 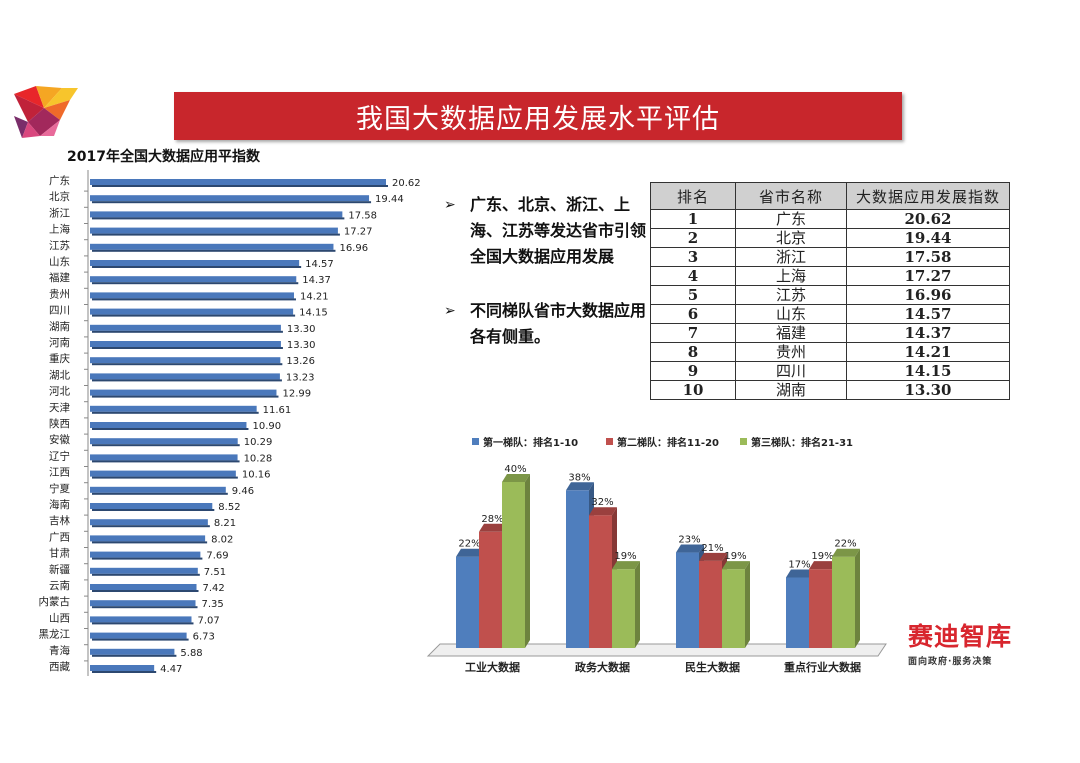 What do you see at coordinates (59, 650) in the screenshot?
I see `category-label: 青海` at bounding box center [59, 650].